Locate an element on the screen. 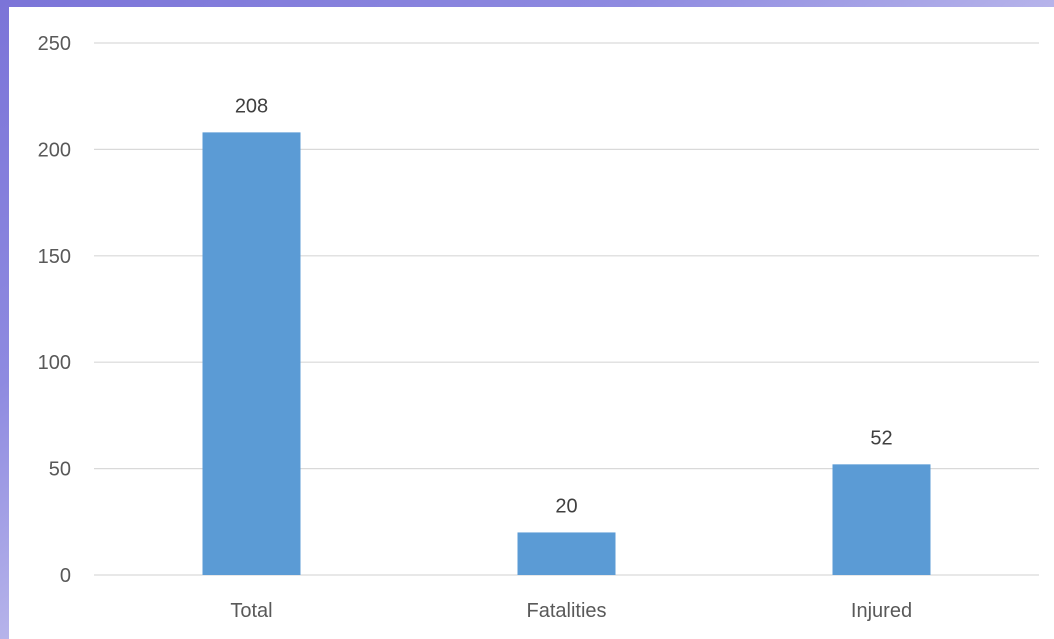  x-axis-category-labels: Total Fatalities Injured is located at coordinates (571, 611).